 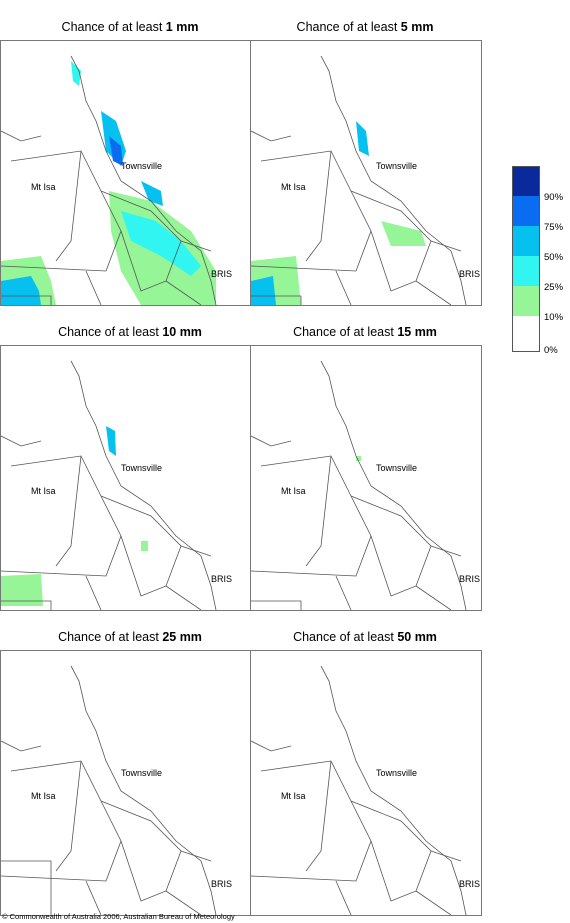 I want to click on legend-label-0: 0%, so click(x=551, y=350).